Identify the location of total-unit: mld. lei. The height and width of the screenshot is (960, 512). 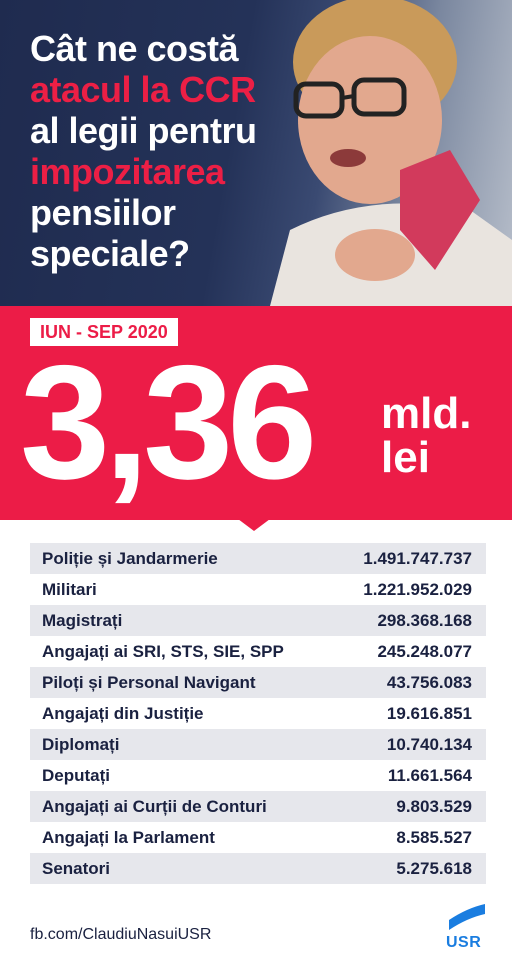
(426, 436).